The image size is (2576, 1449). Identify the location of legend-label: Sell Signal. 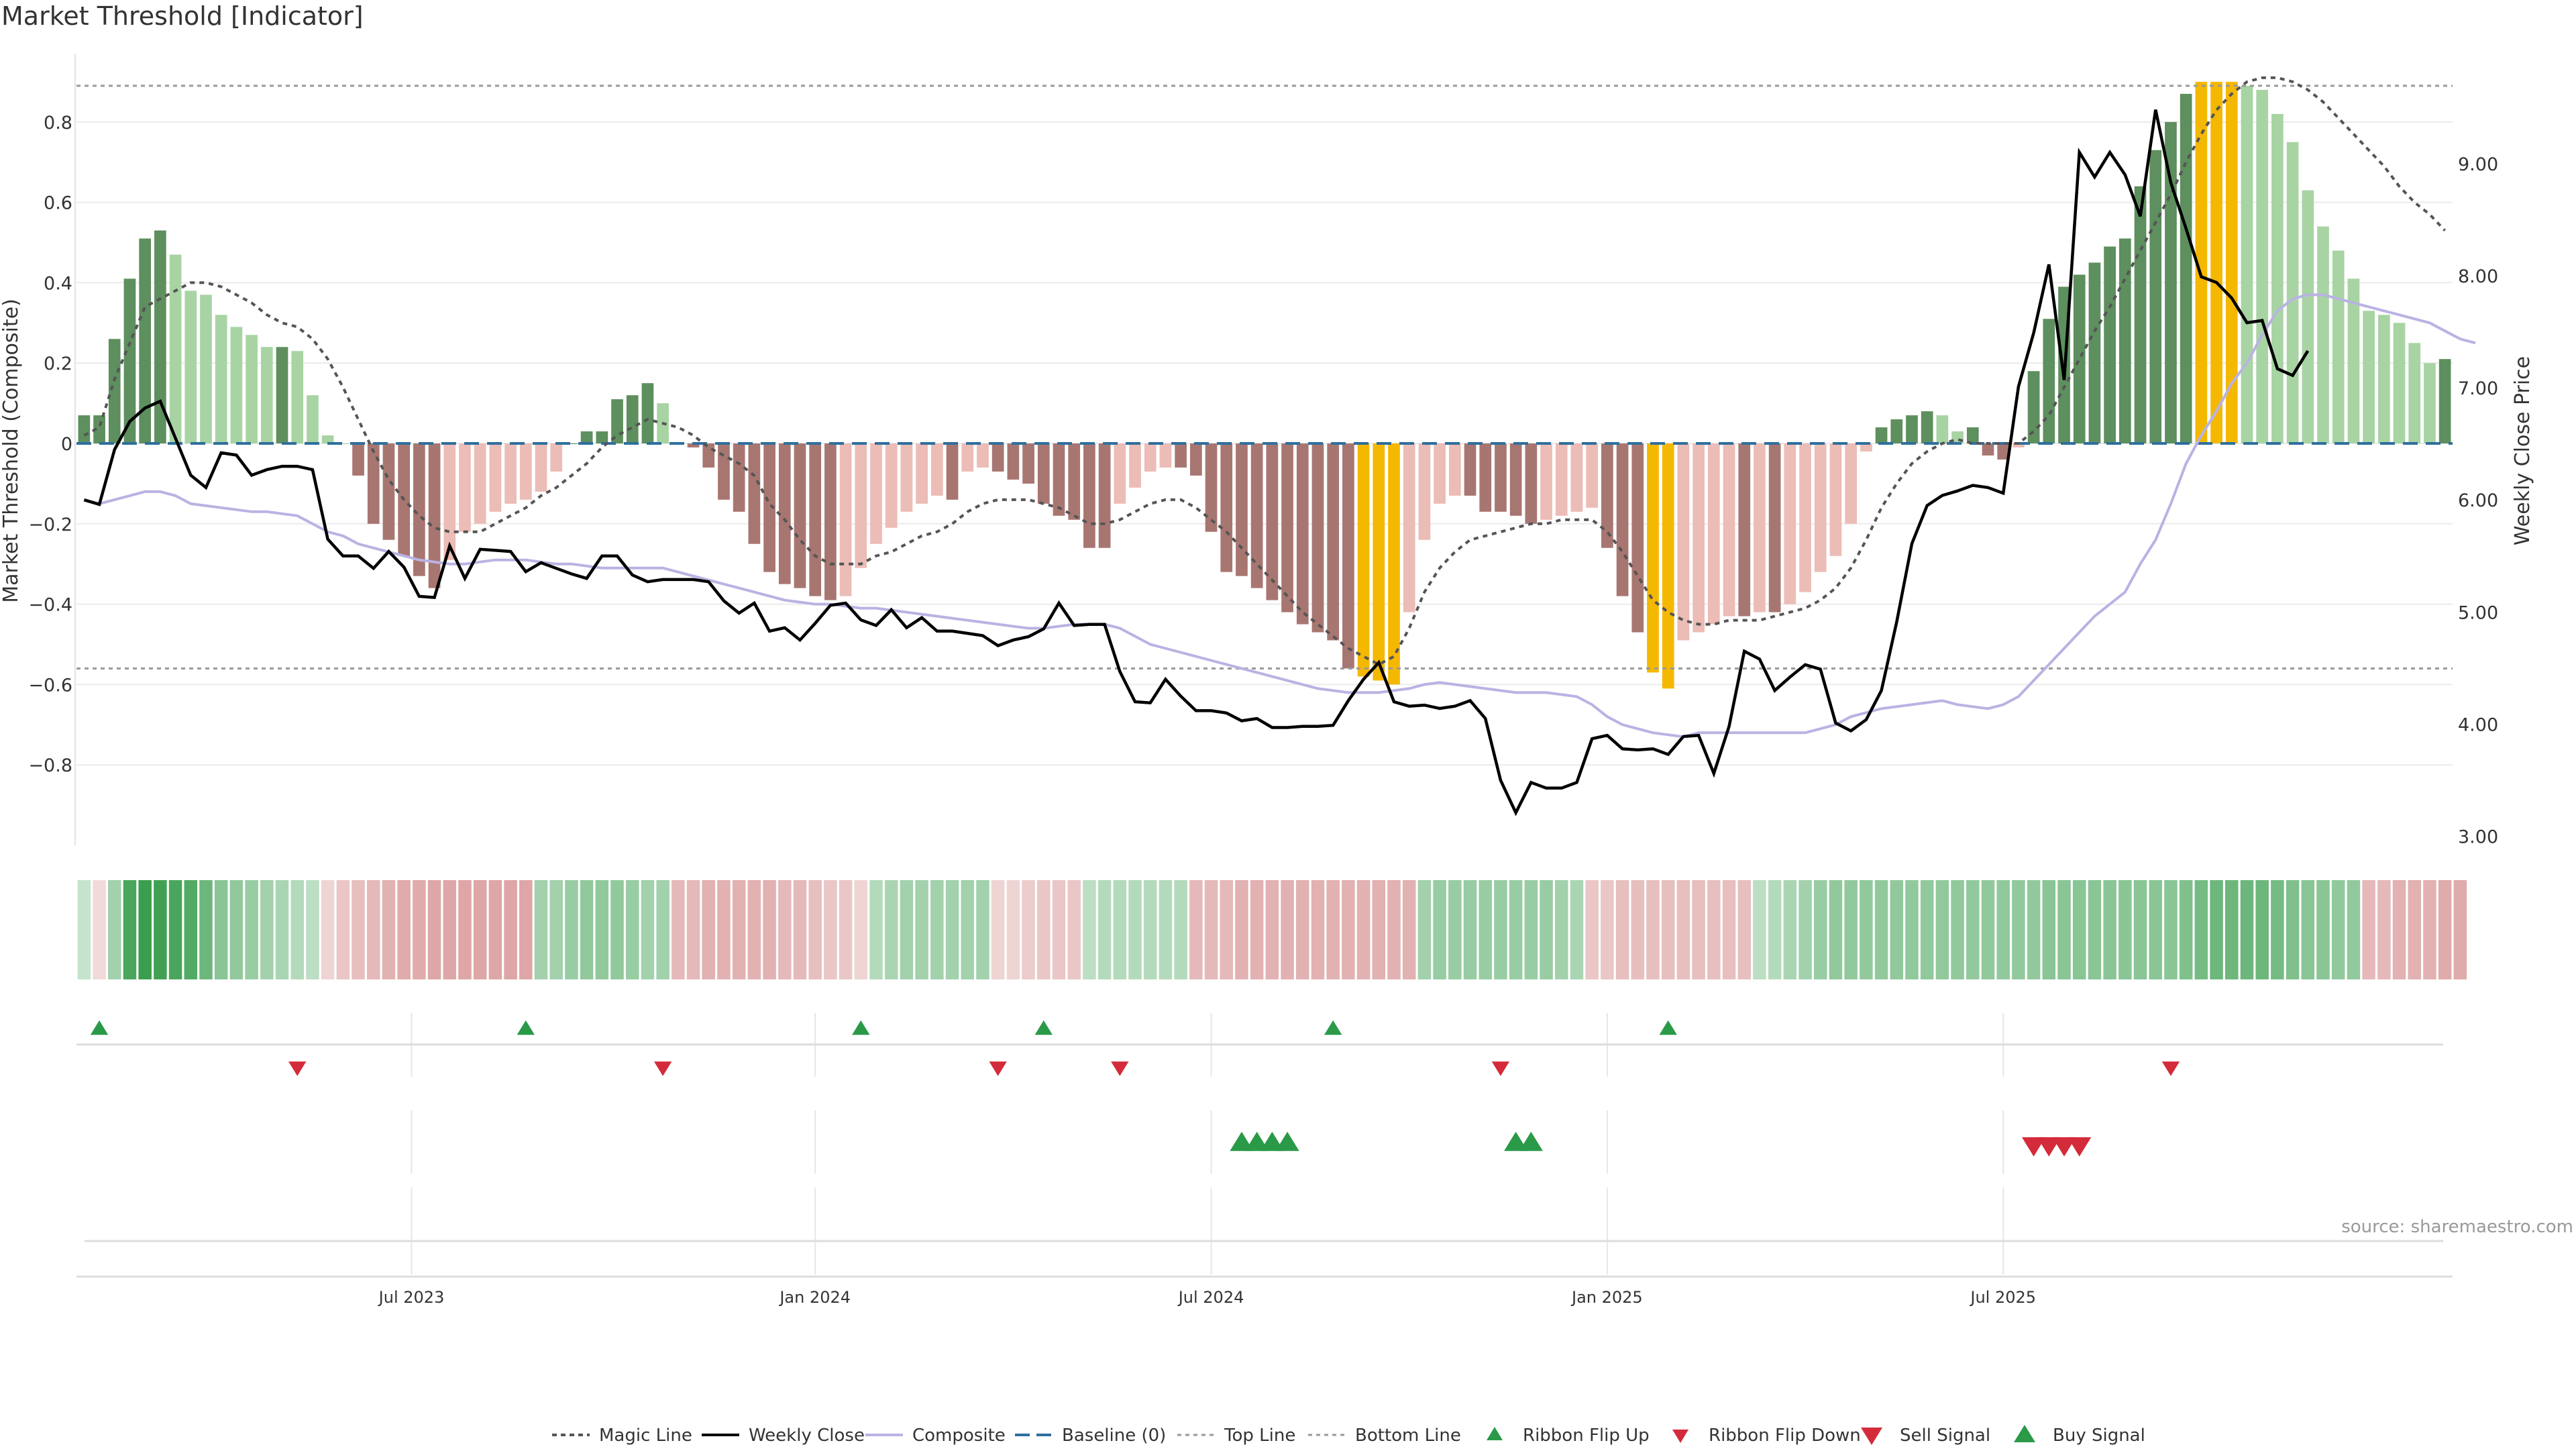
(1945, 1436).